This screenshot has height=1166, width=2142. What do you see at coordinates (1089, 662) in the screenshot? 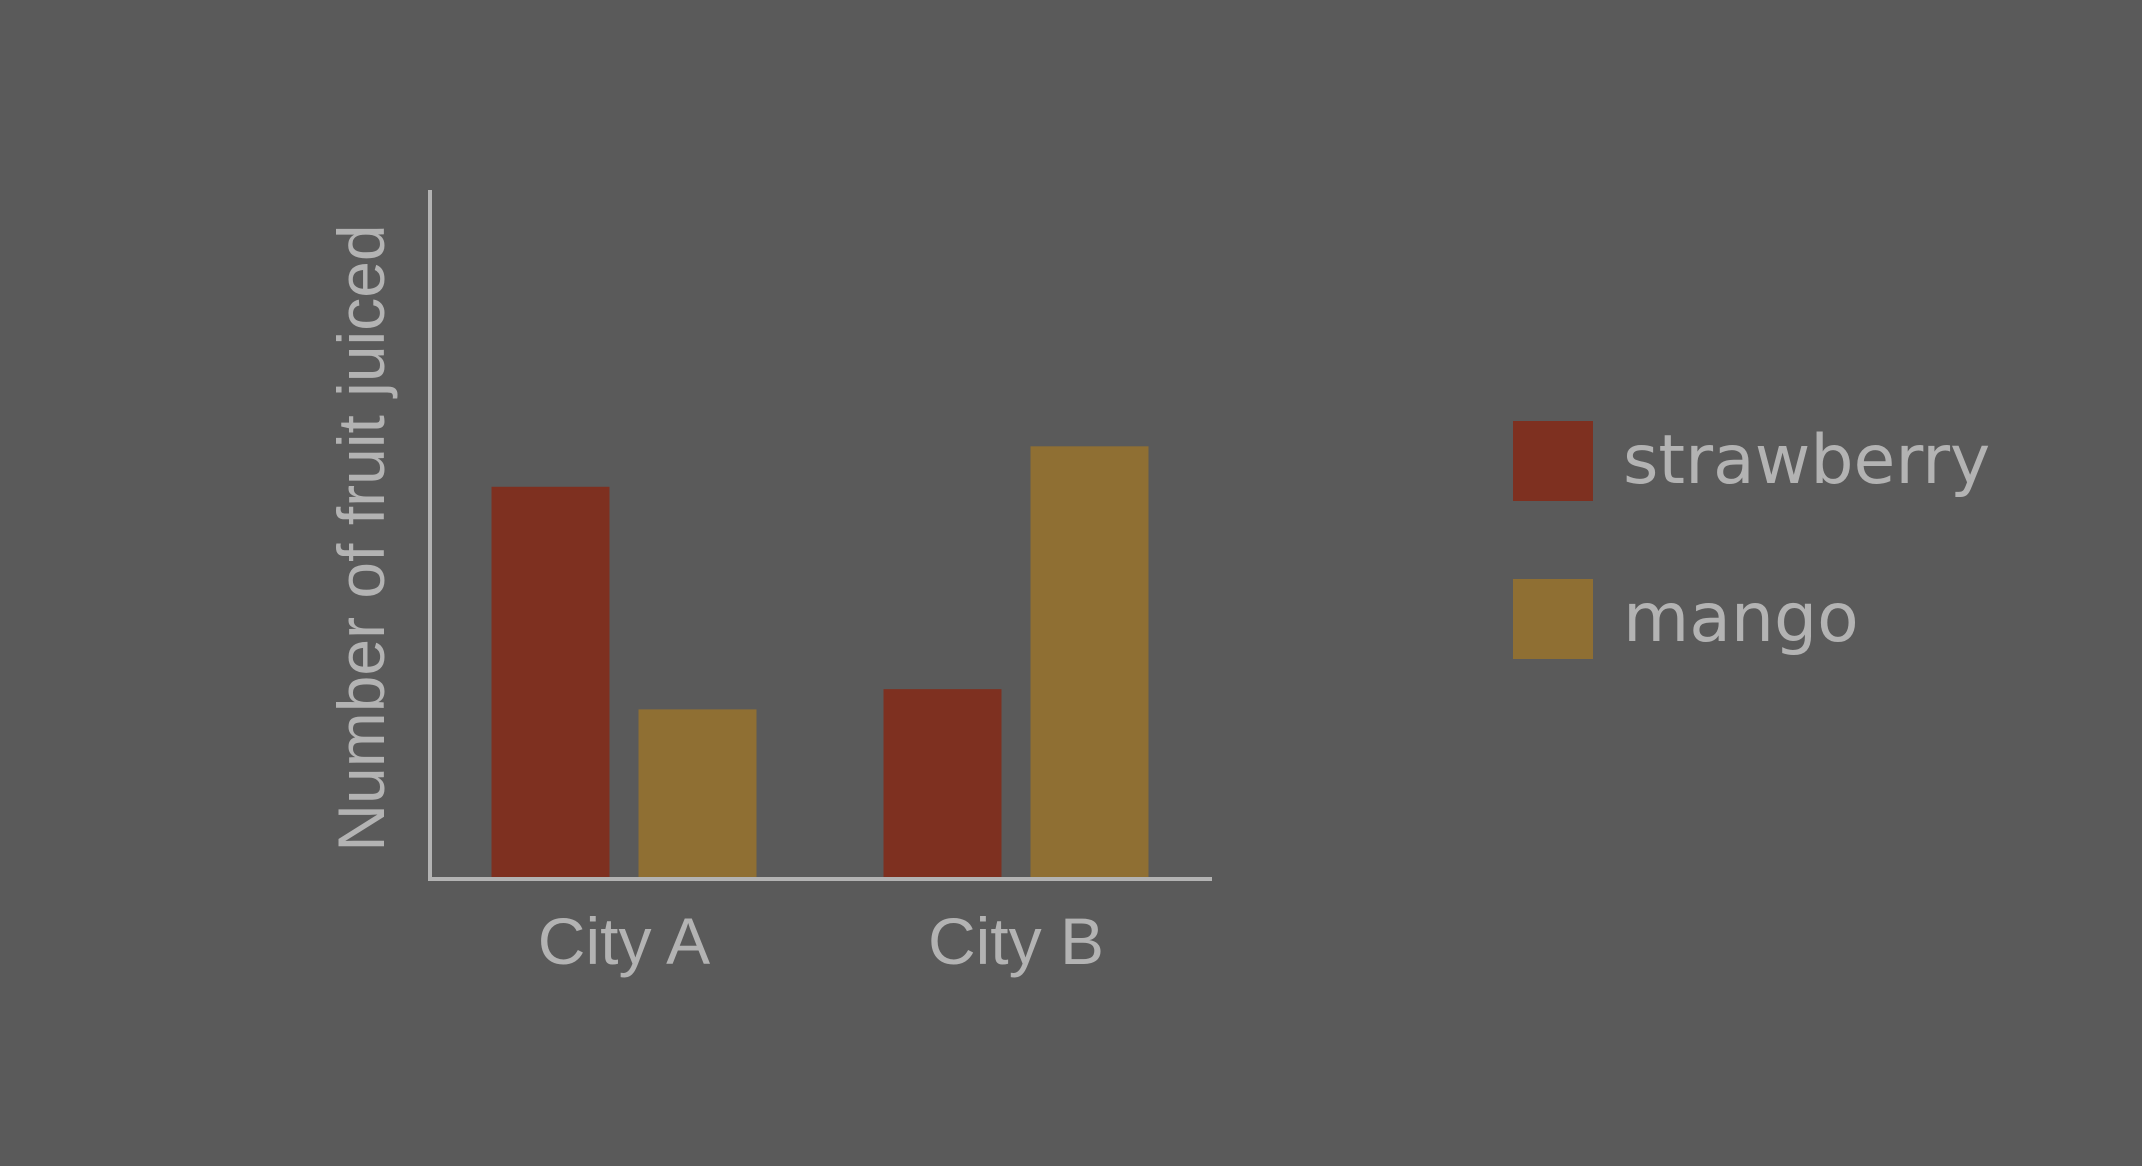
I see `bar-mango-city-b` at bounding box center [1089, 662].